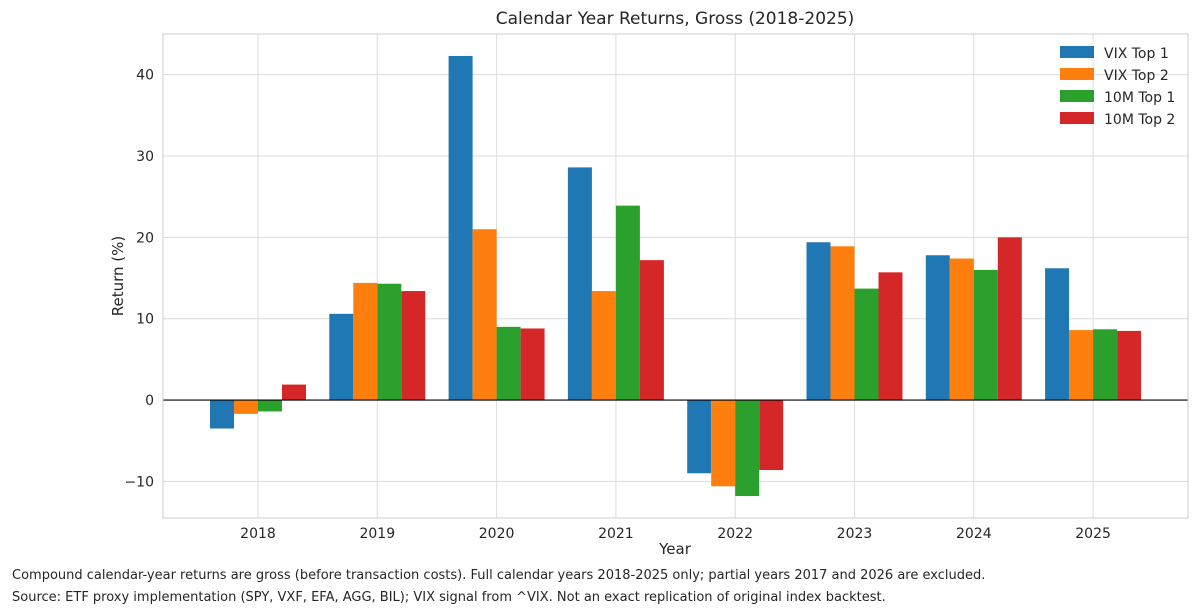 Image resolution: width=1200 pixels, height=616 pixels. I want to click on y-axis-label: Return (%), so click(118, 276).